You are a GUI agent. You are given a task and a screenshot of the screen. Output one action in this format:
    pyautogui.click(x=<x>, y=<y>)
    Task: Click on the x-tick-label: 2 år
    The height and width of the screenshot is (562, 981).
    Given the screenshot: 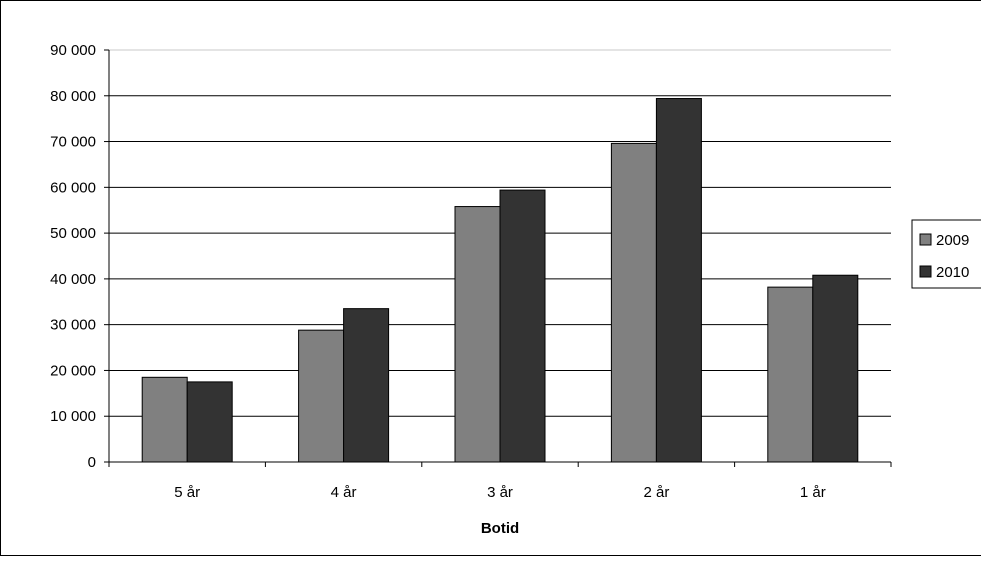 What is the action you would take?
    pyautogui.click(x=656, y=492)
    